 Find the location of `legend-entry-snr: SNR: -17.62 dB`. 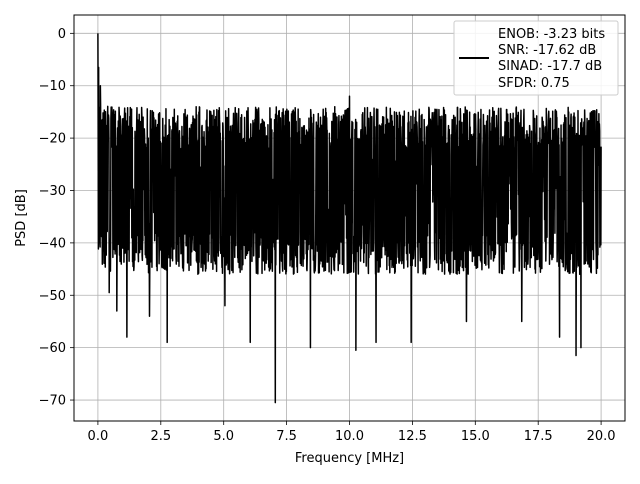

legend-entry-snr: SNR: -17.62 dB is located at coordinates (547, 50).